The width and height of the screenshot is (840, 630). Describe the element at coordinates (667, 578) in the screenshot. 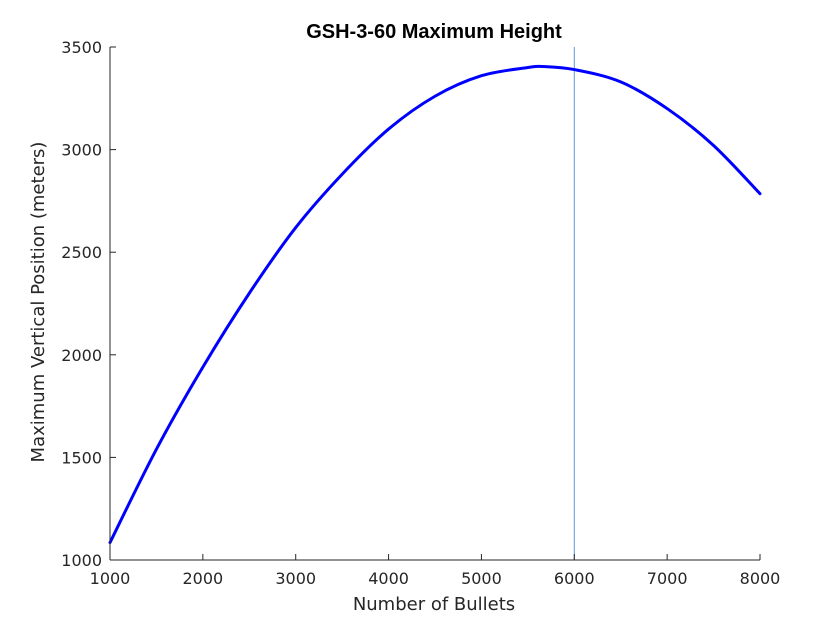

I see `x-tick-label-7000: 7000` at that location.